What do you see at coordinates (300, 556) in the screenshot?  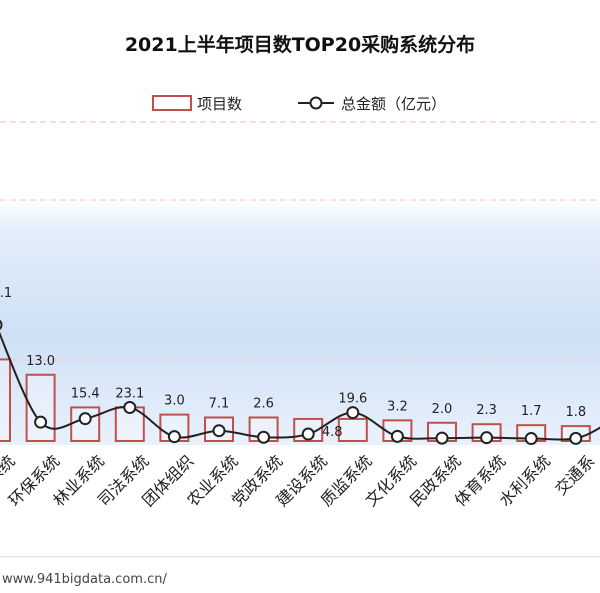 I see `footer-divider` at bounding box center [300, 556].